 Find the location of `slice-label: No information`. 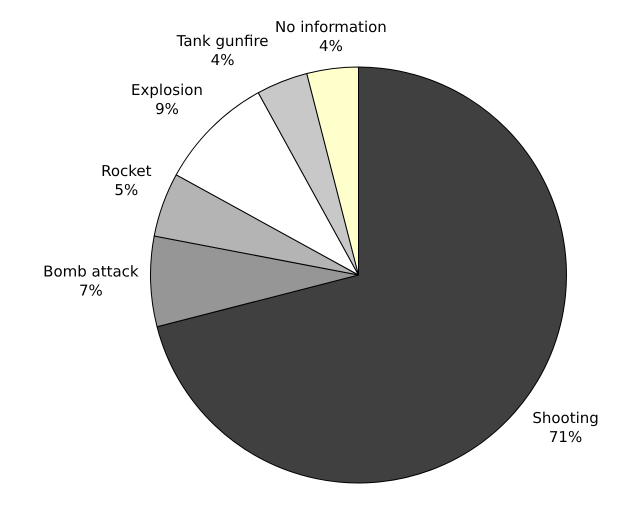

slice-label: No information is located at coordinates (331, 27).